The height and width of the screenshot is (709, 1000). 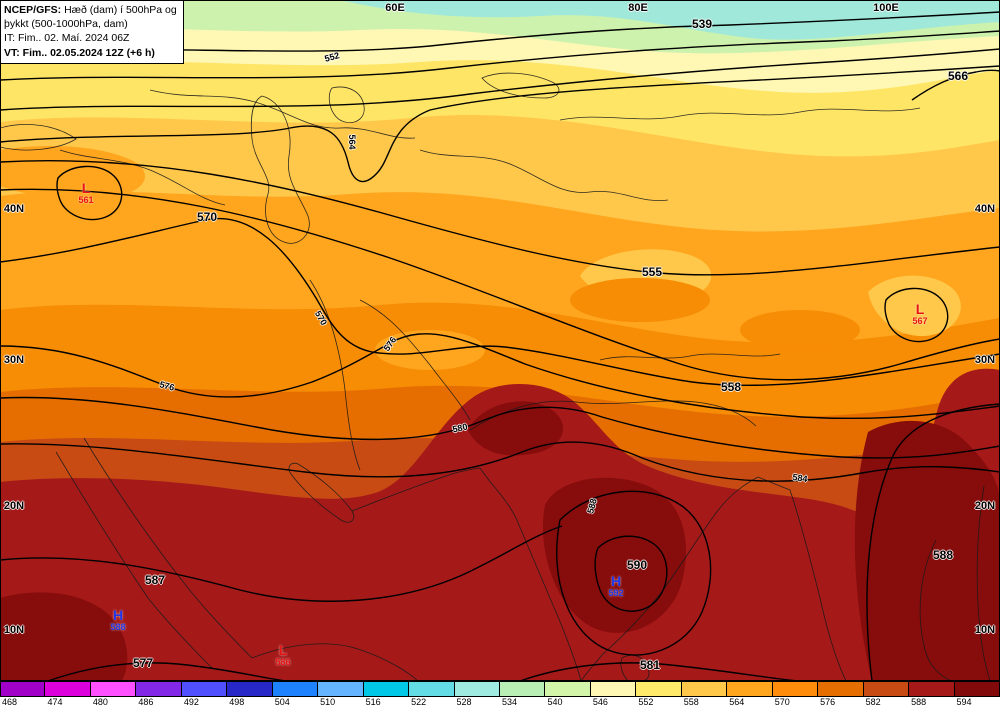 I want to click on colorbar-value: 528, so click(x=464, y=702).